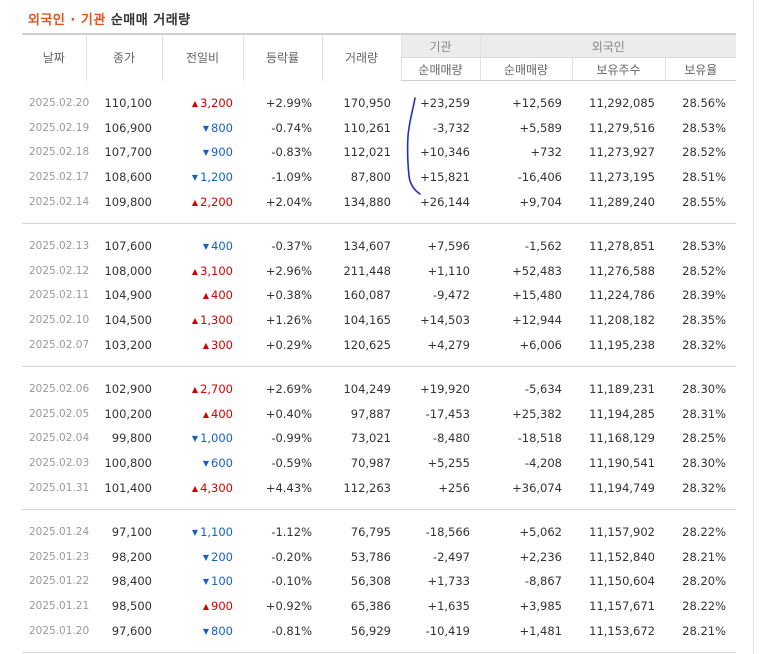  I want to click on cell-foreign-net: -5,634, so click(543, 389).